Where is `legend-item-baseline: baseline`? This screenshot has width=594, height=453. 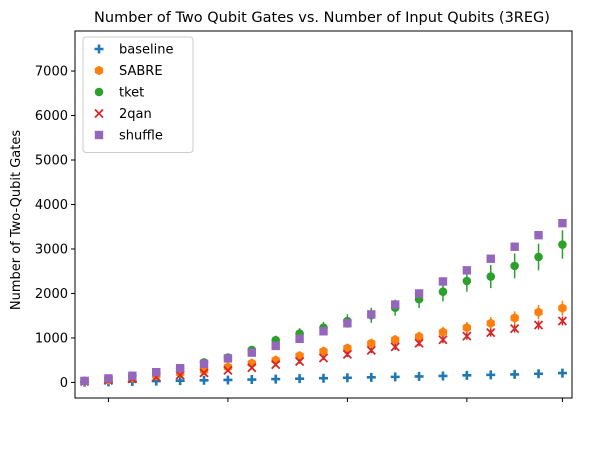 legend-item-baseline: baseline is located at coordinates (133, 50).